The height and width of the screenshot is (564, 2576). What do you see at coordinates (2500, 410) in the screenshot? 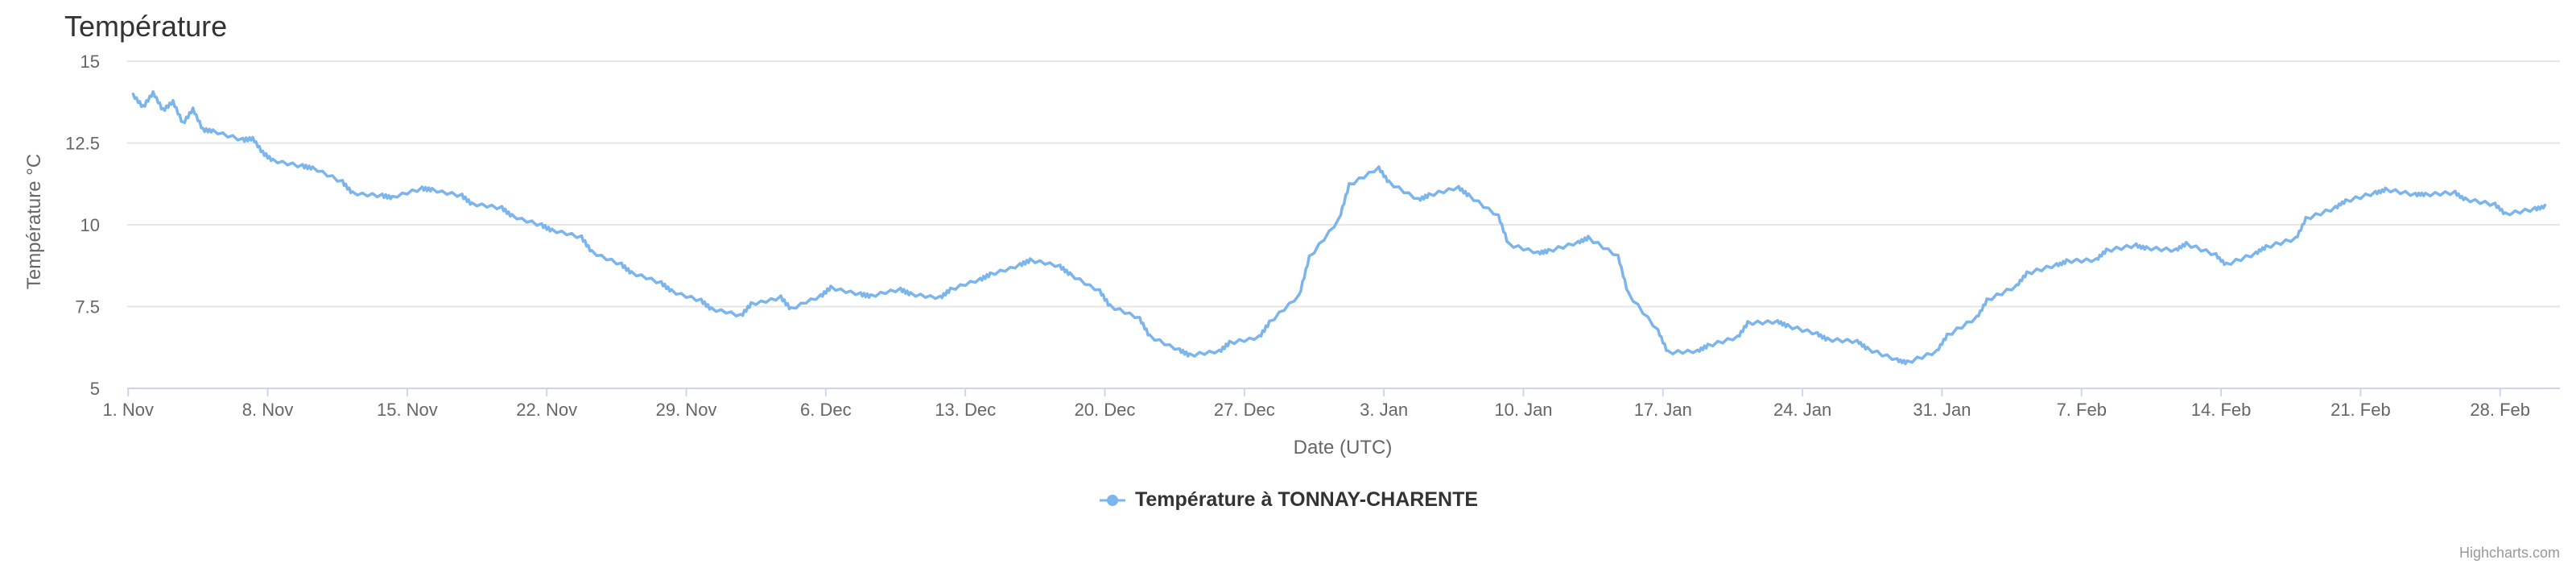
I see `x-tick-label: 28. Feb` at bounding box center [2500, 410].